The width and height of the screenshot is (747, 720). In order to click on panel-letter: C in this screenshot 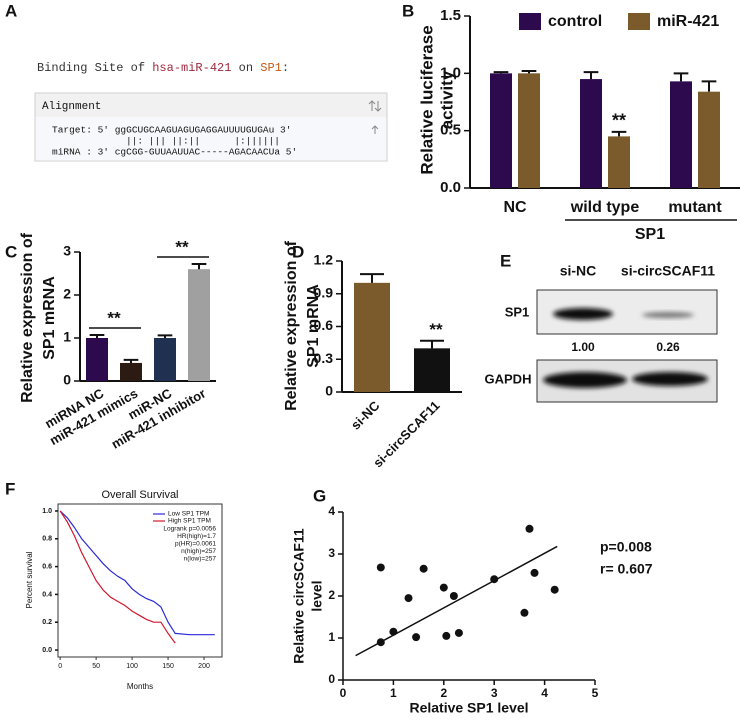, I will do `click(11, 251)`.